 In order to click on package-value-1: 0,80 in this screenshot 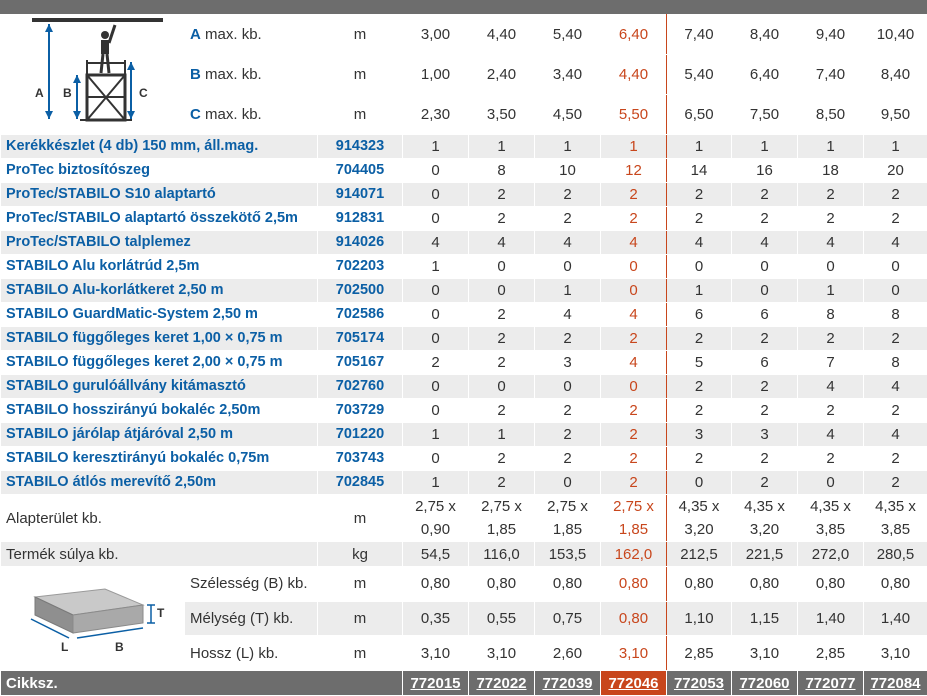, I will do `click(436, 584)`.